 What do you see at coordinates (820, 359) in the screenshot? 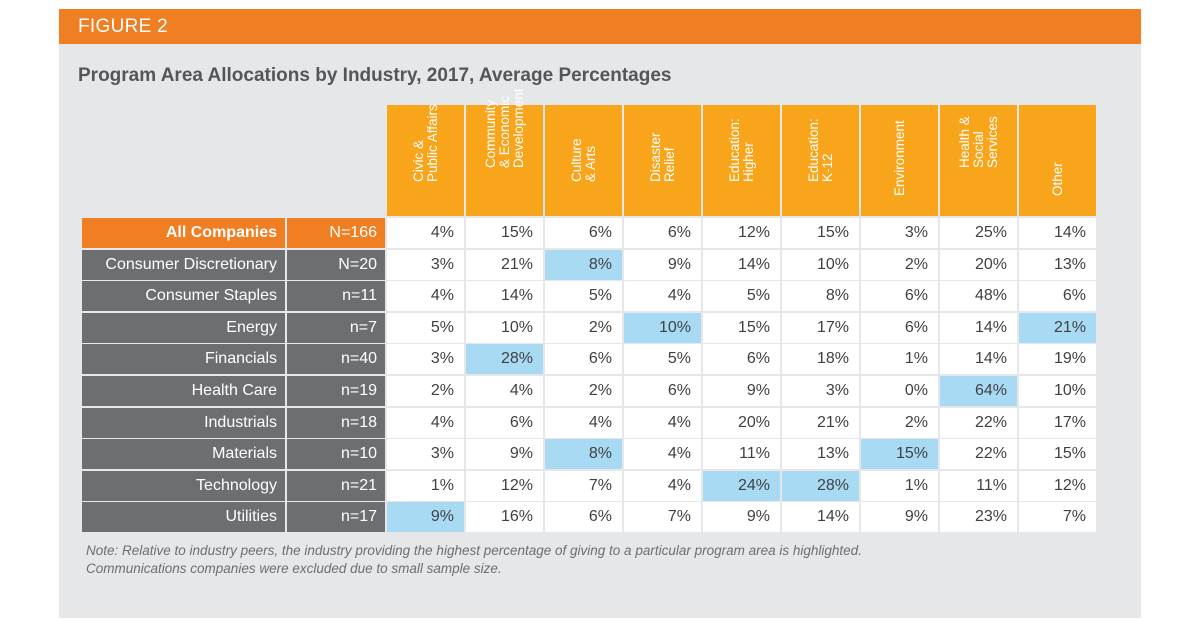
I see `value-cell: 18%` at bounding box center [820, 359].